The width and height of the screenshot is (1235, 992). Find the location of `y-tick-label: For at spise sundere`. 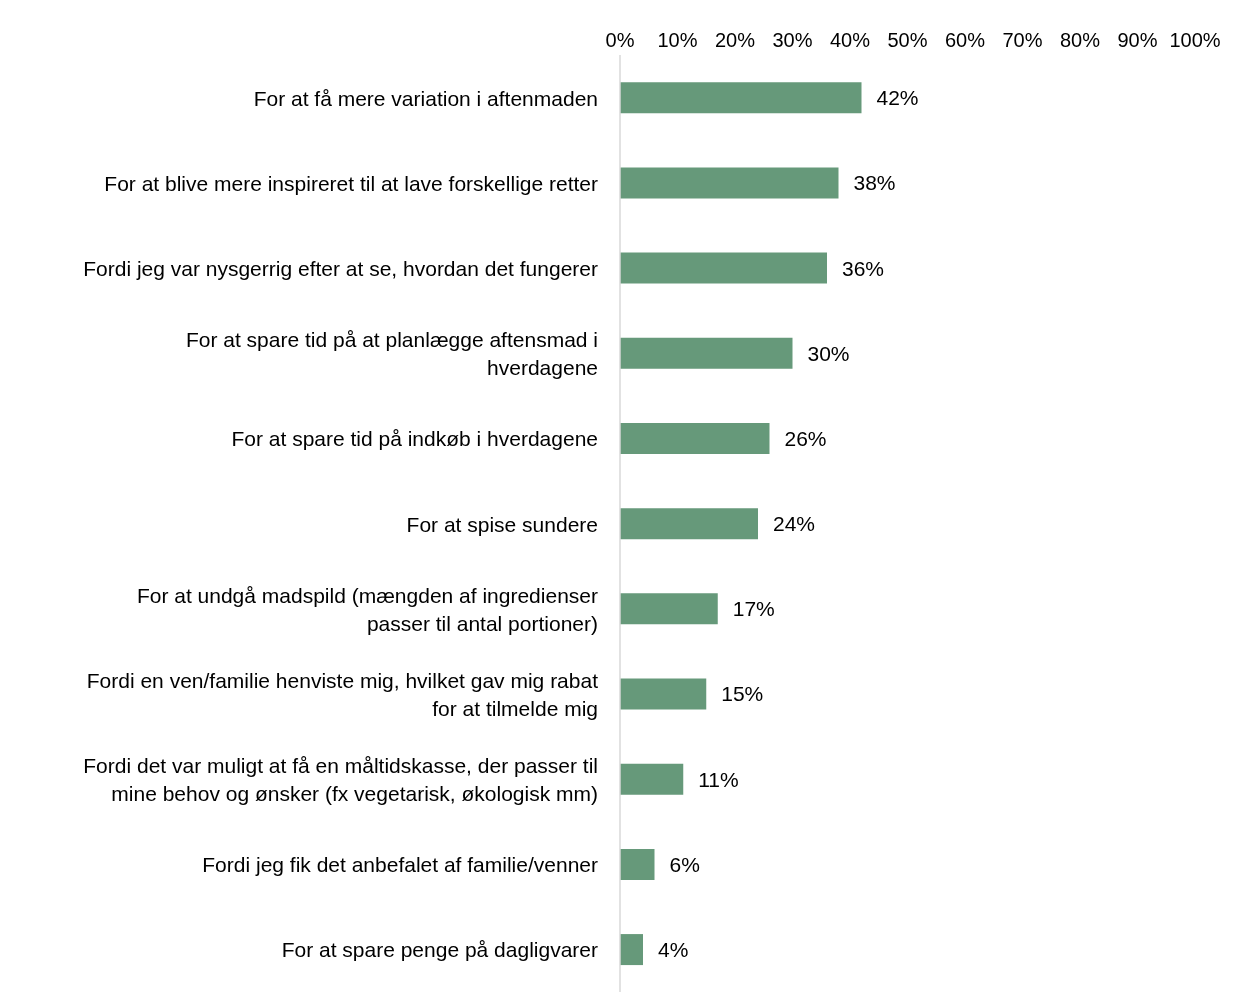

y-tick-label: For at spise sundere is located at coordinates (502, 523).